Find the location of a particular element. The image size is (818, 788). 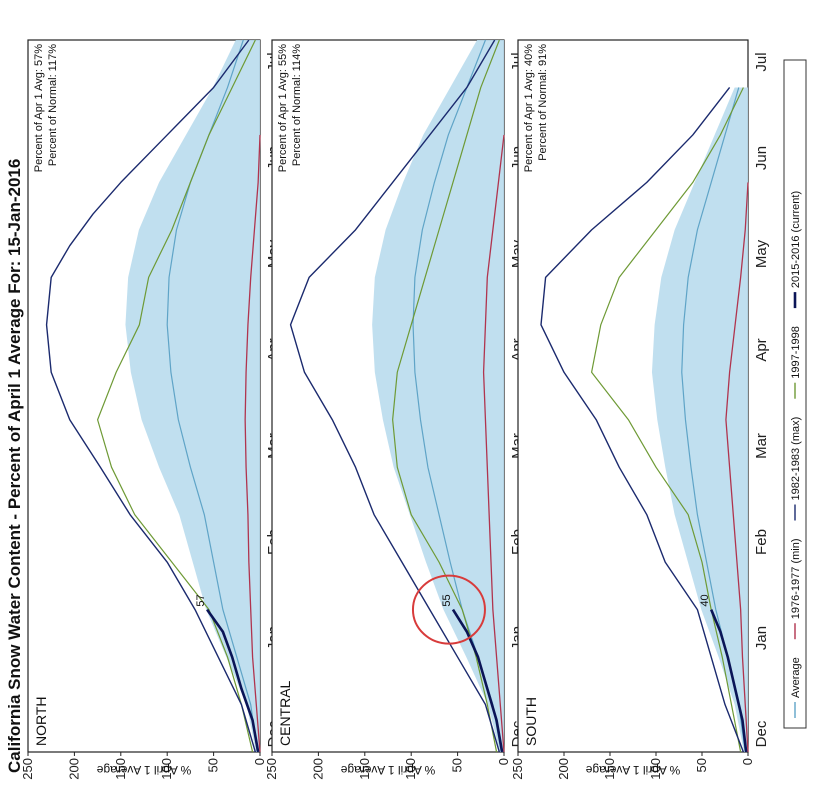

series-1997-1998 is located at coordinates (446, 396).